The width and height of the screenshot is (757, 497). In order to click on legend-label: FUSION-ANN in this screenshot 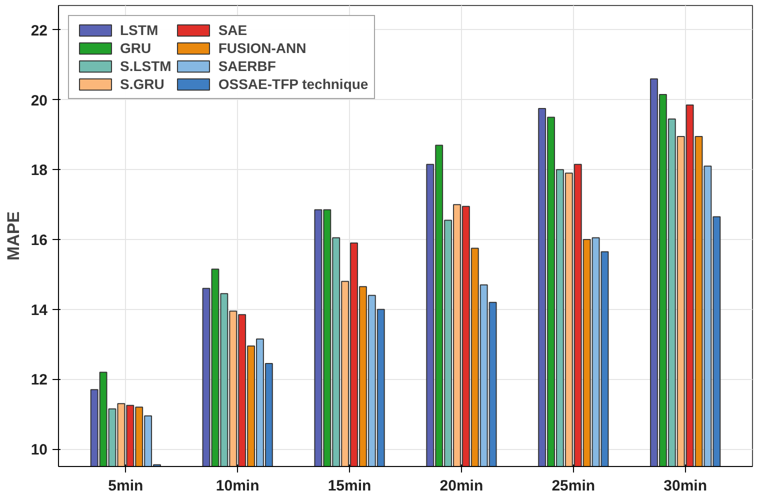, I will do `click(262, 48)`.